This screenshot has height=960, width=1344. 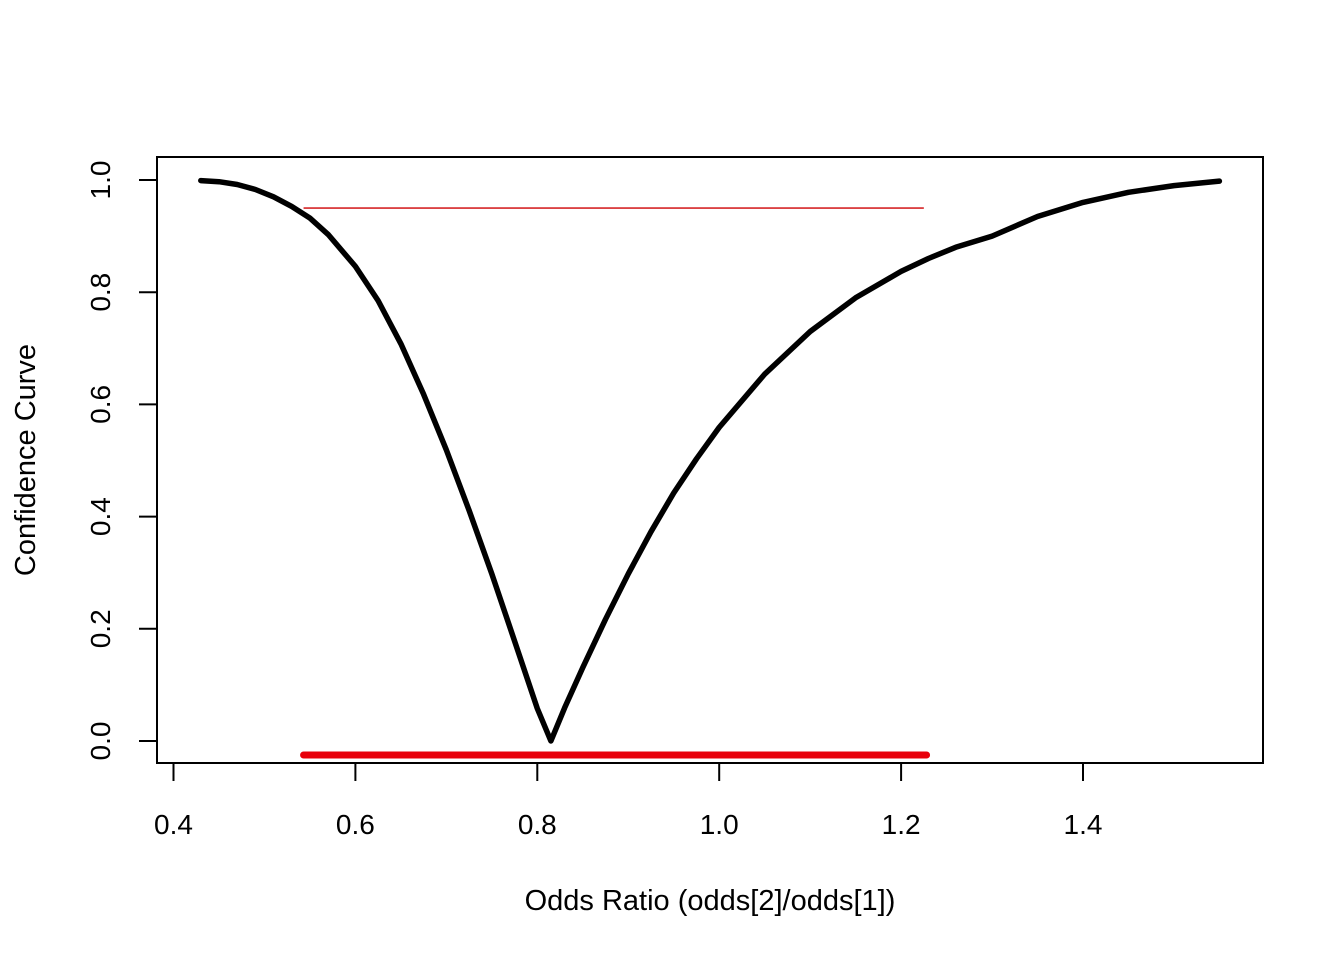 What do you see at coordinates (628, 801) in the screenshot?
I see `x-axis: 0.4 0.6 0.8 1.0 1.2 1.4` at bounding box center [628, 801].